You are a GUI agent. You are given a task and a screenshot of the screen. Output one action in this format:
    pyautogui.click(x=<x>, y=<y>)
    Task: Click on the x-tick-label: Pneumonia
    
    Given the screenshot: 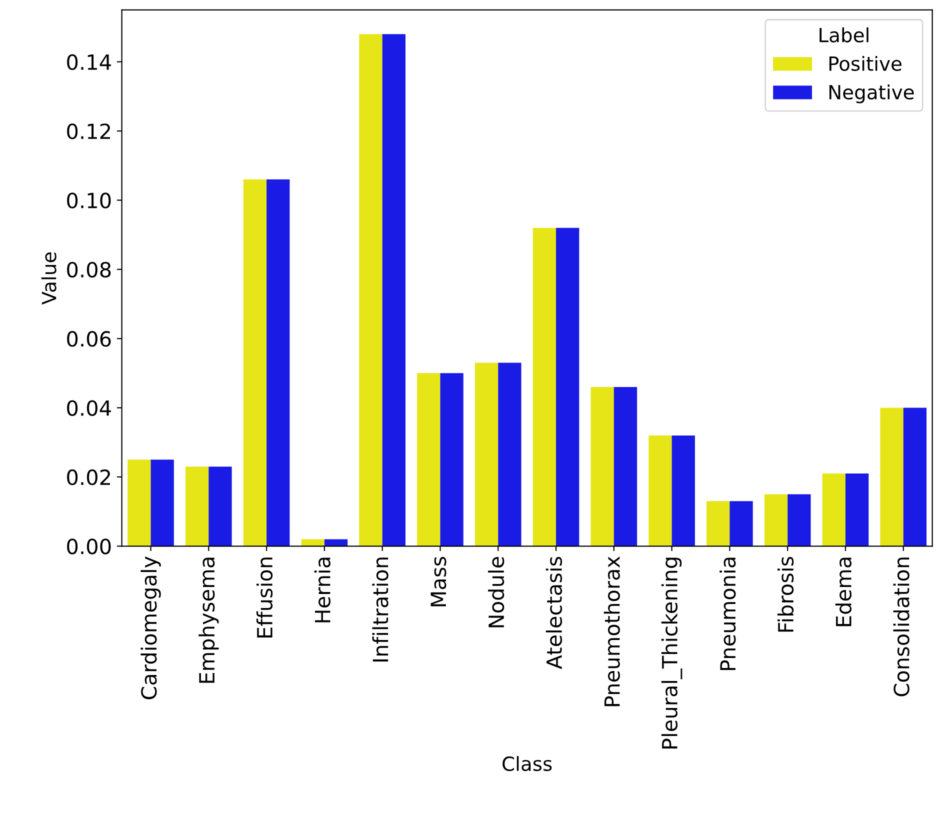 What is the action you would take?
    pyautogui.click(x=728, y=614)
    